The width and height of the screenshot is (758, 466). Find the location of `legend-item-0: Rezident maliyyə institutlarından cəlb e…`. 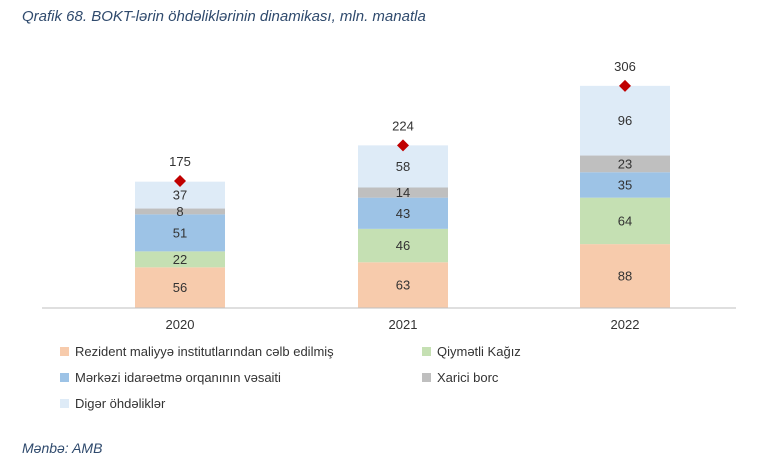

legend-item-0: Rezident maliyyə institutlarından cəlb e… is located at coordinates (197, 351).